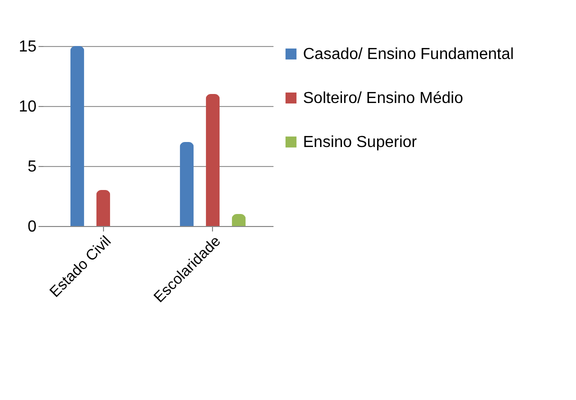 This screenshot has width=576, height=400. What do you see at coordinates (27, 47) in the screenshot?
I see `y-tick-label: 15` at bounding box center [27, 47].